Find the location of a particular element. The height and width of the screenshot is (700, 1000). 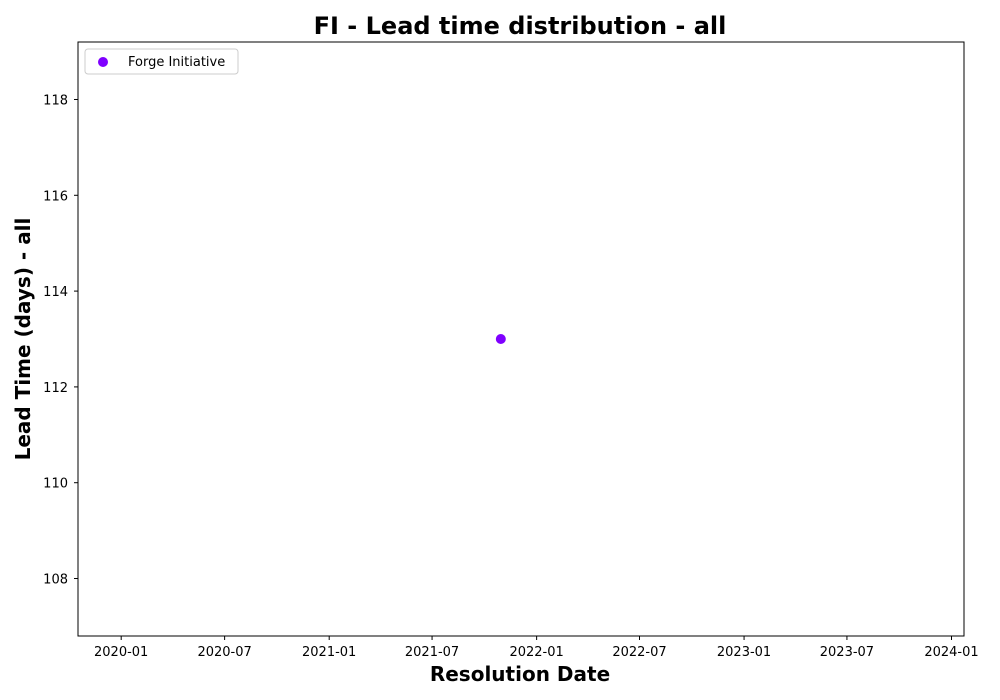

y-tick-label: 108 is located at coordinates (55, 580).